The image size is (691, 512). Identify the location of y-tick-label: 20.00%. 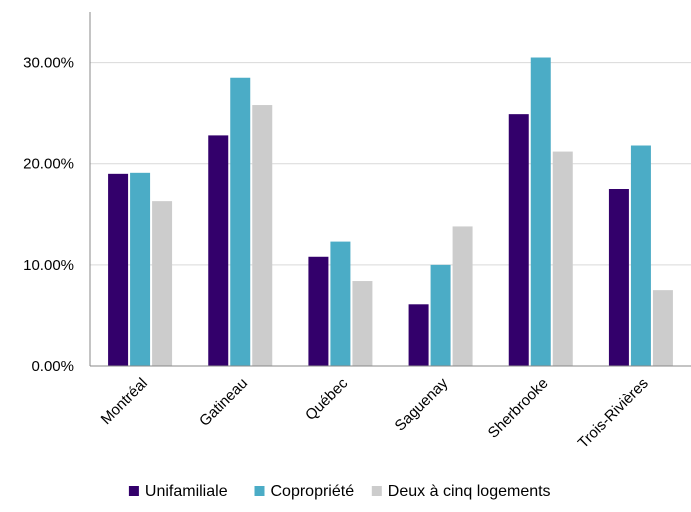
(48, 164).